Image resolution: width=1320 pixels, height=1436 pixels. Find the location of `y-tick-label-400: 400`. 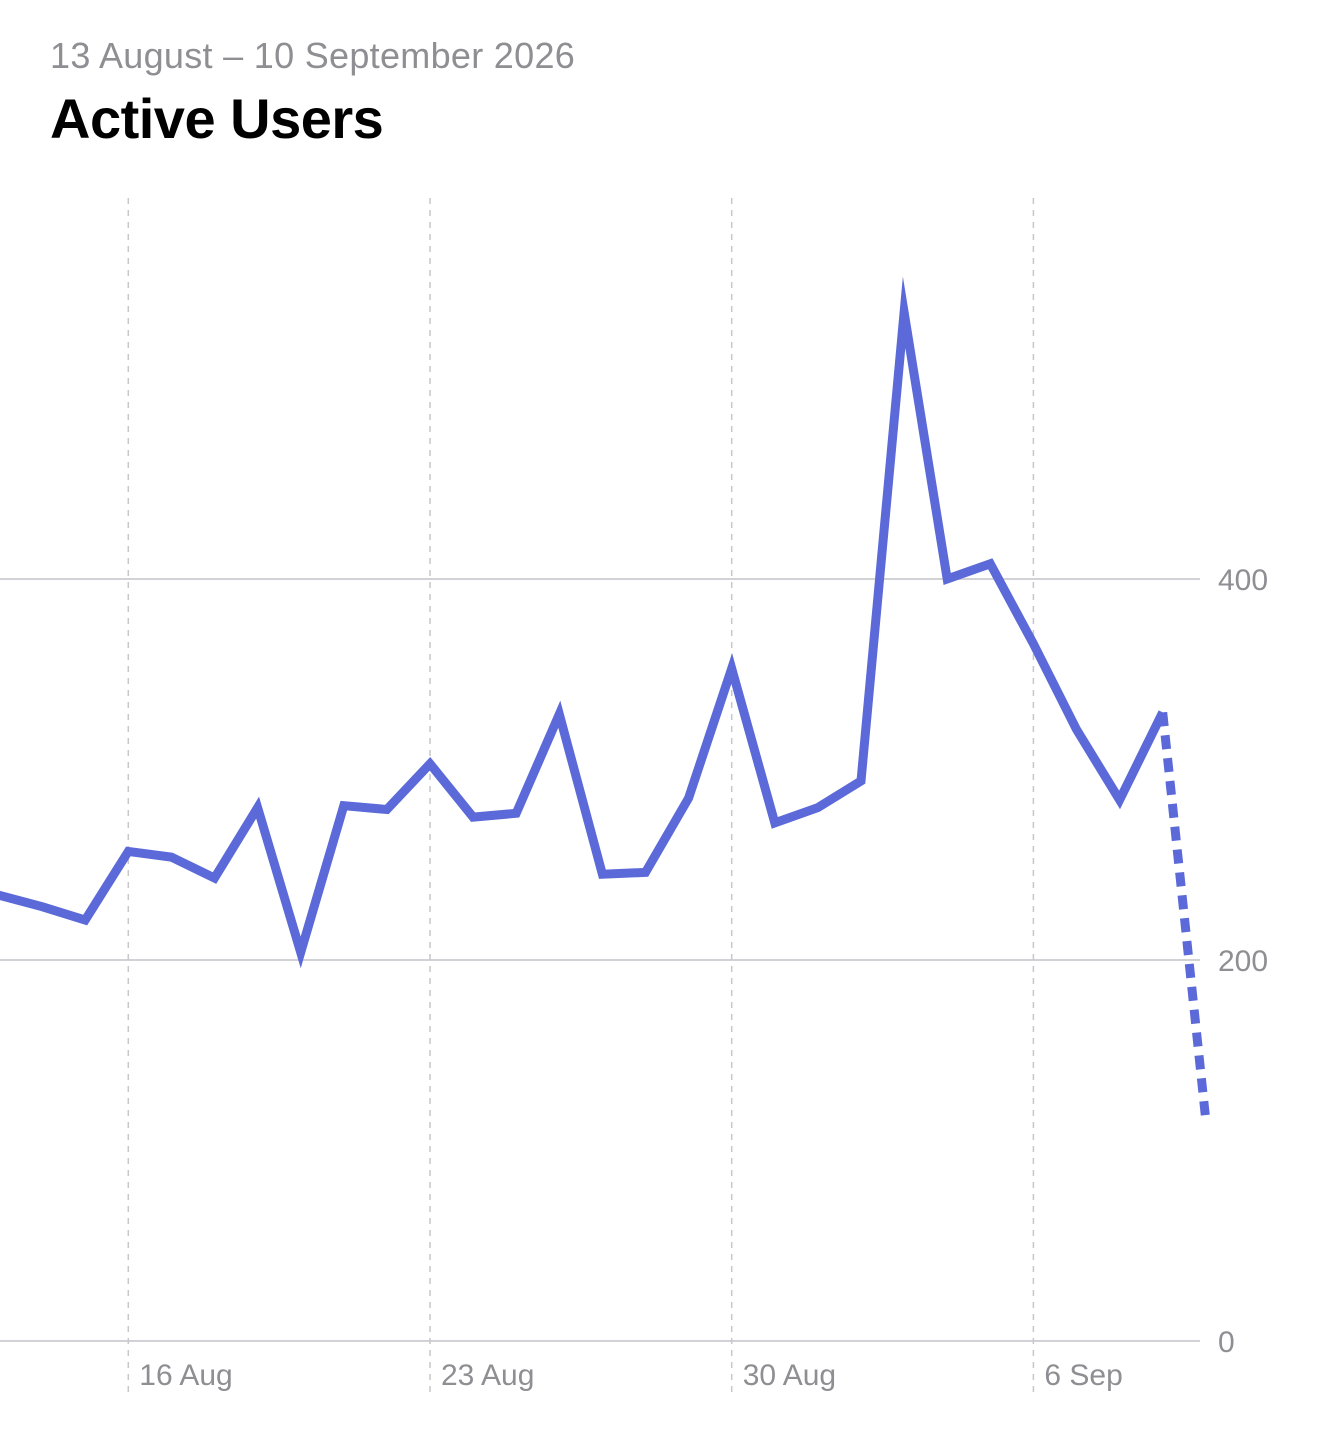

y-tick-label-400: 400 is located at coordinates (1243, 580).